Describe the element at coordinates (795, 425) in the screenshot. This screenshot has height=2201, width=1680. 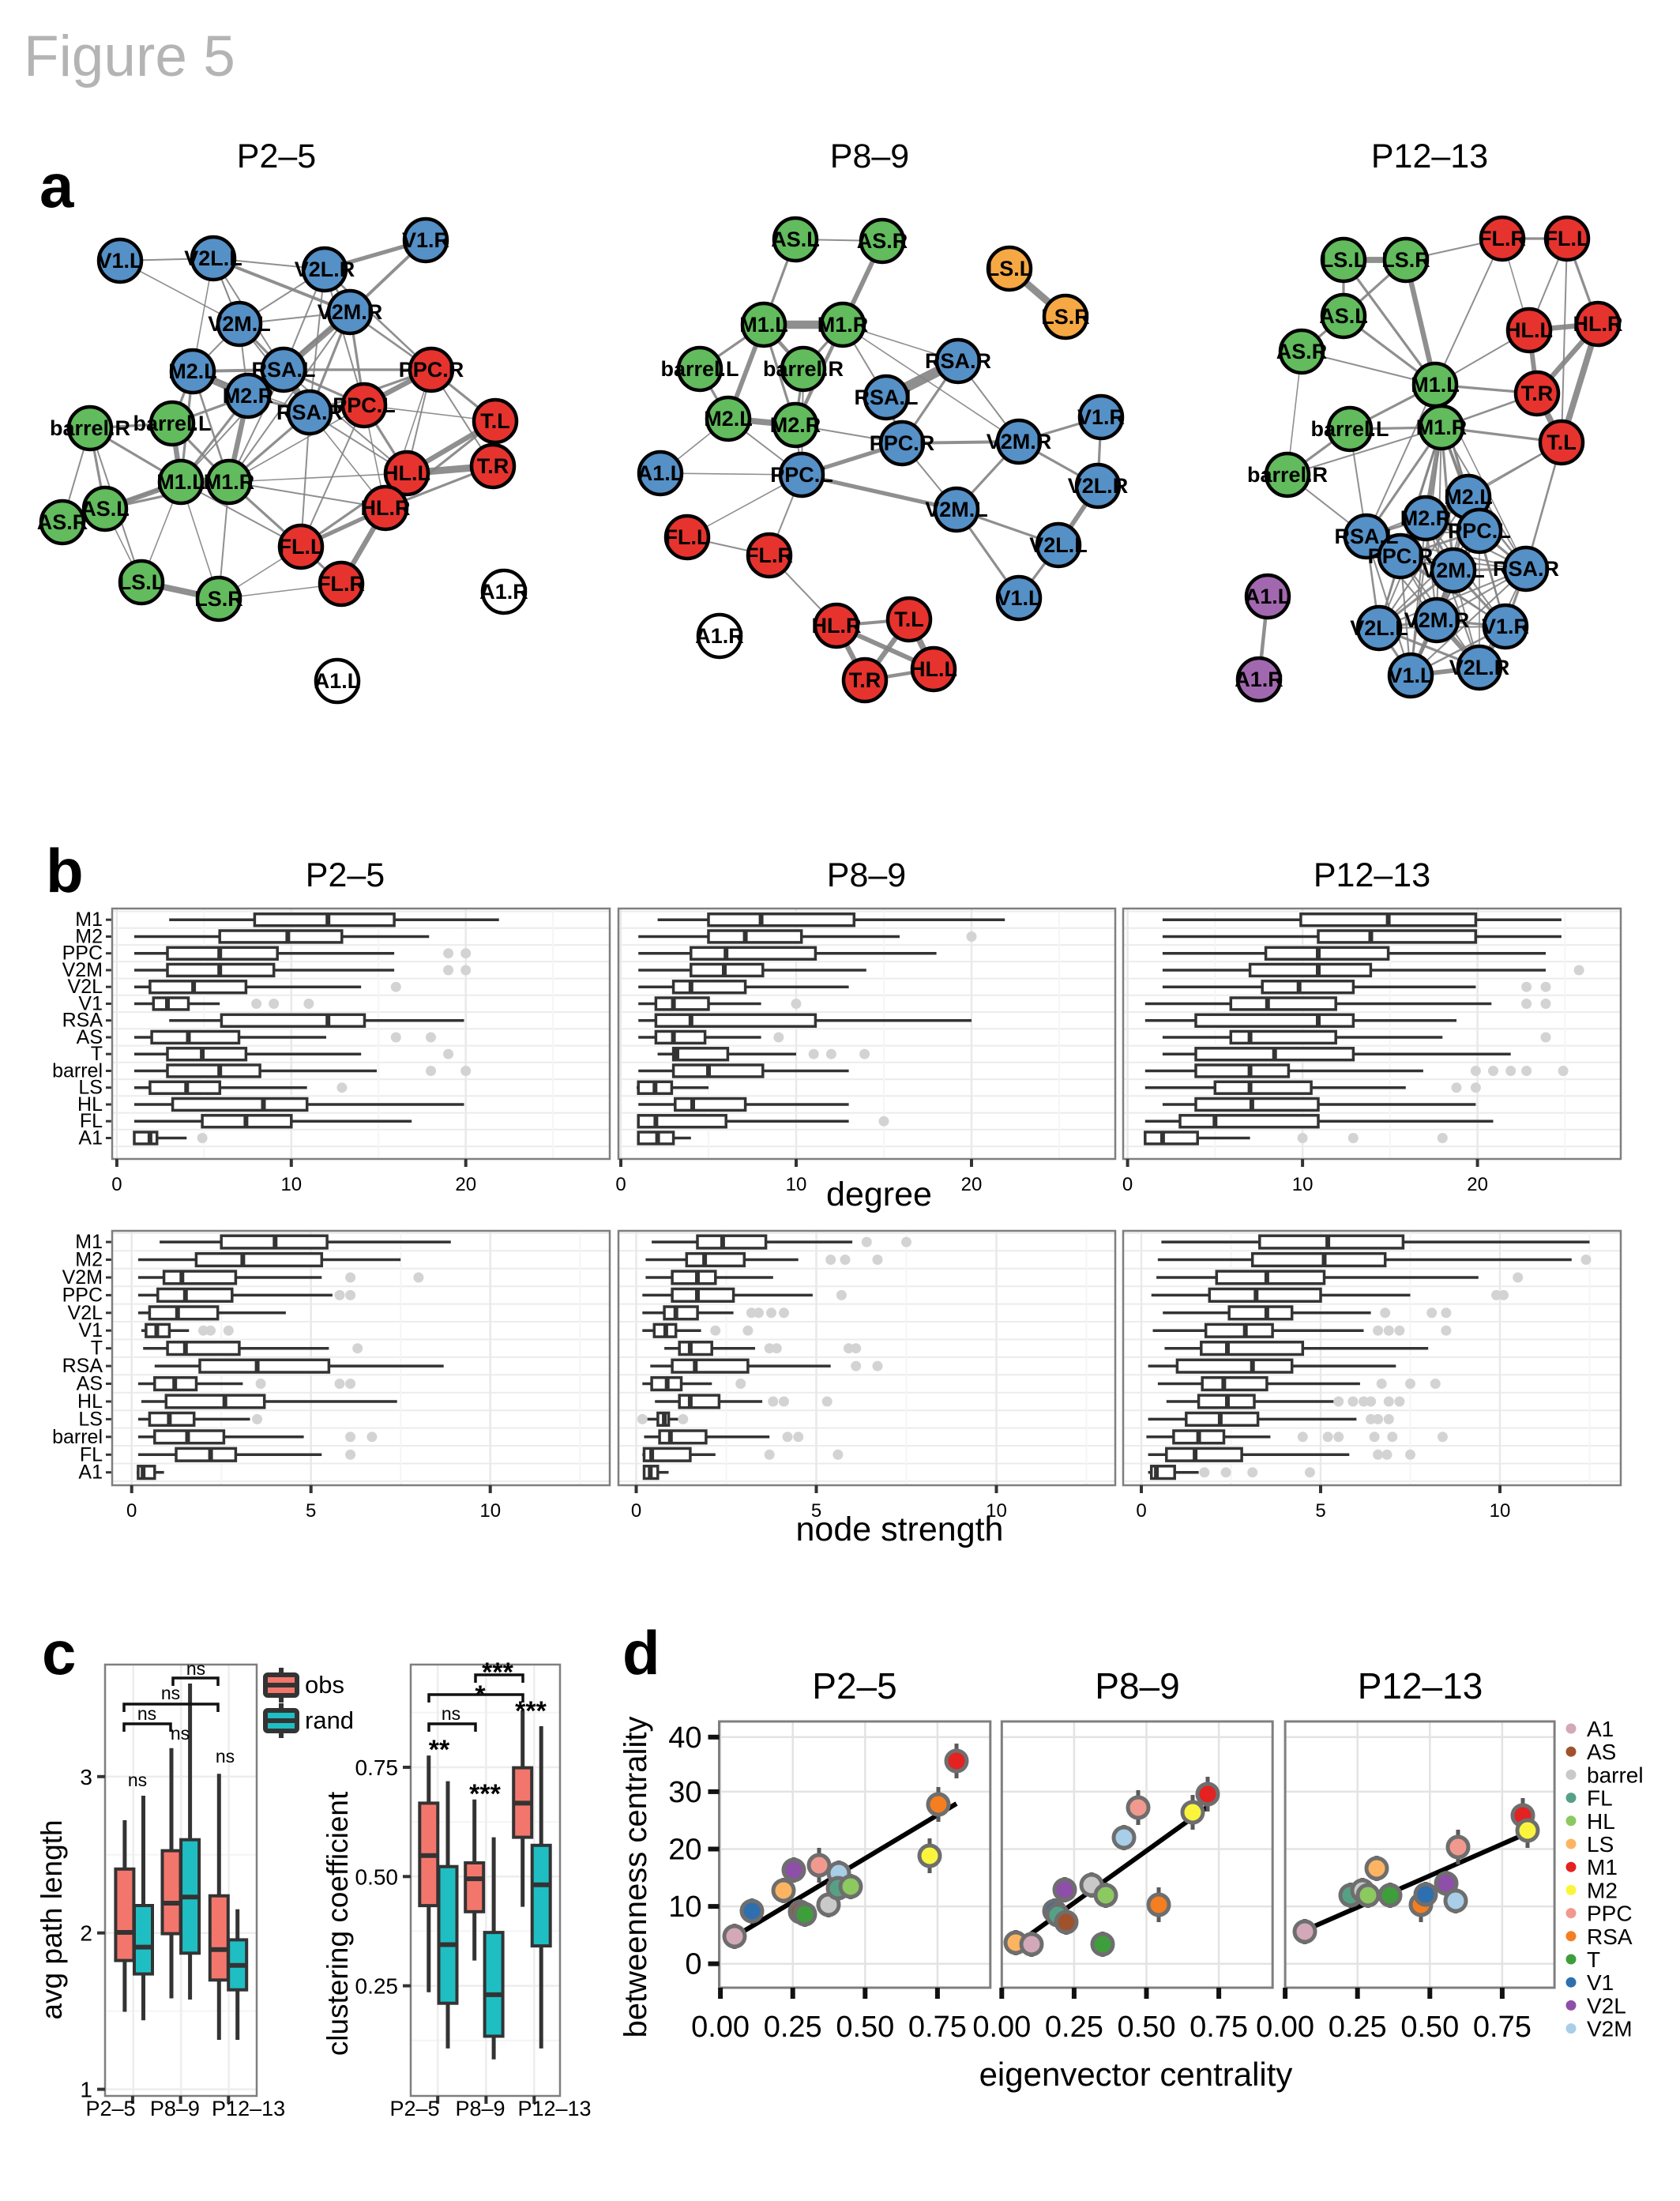
I see `svg-text: M2.R` at that location.